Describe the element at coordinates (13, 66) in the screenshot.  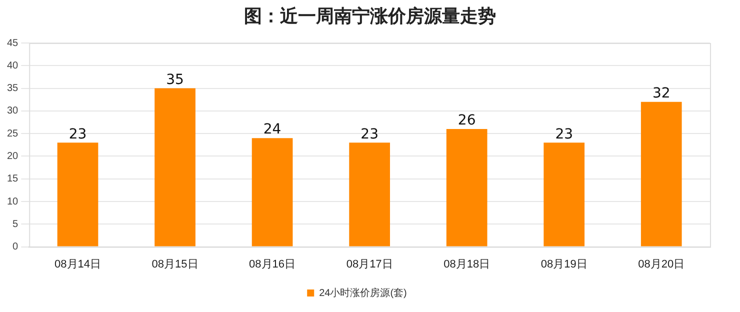
I see `y-tick-label: 40` at that location.